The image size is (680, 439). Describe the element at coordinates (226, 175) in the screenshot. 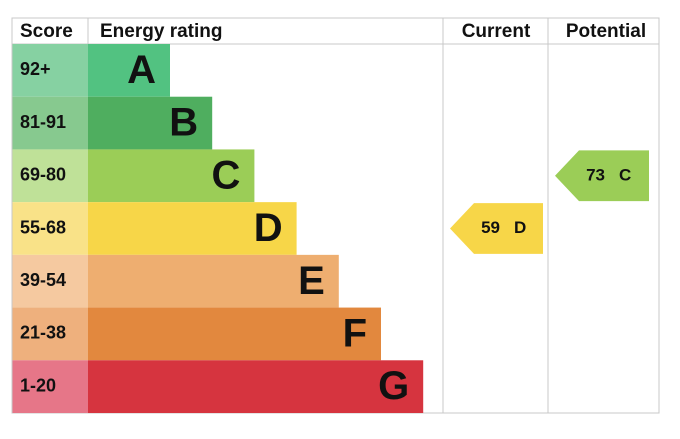

I see `rating-letter: C` at that location.